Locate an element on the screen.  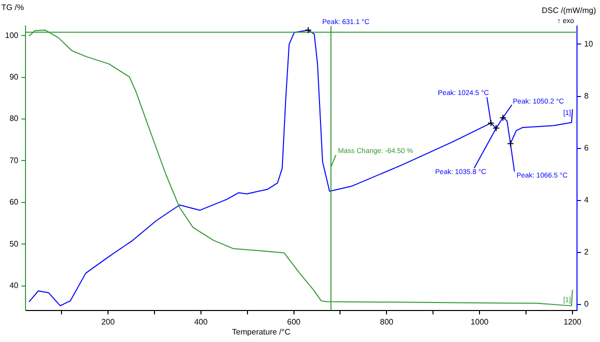
y2-tick-label: 8 is located at coordinates (587, 95).